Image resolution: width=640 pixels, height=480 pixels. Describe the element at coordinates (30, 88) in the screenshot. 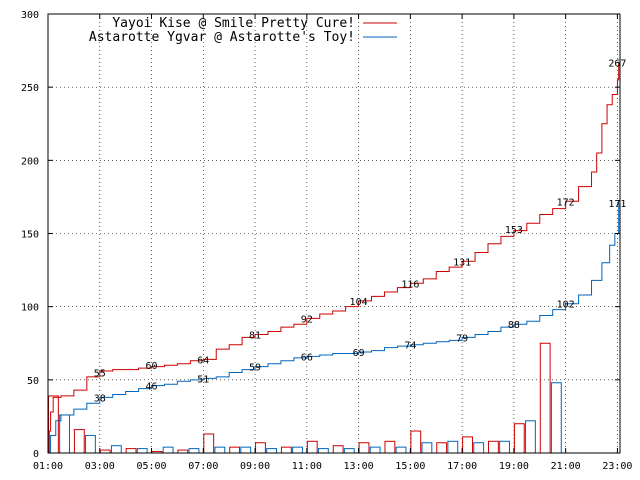

I see `y-tick-label: 250` at that location.